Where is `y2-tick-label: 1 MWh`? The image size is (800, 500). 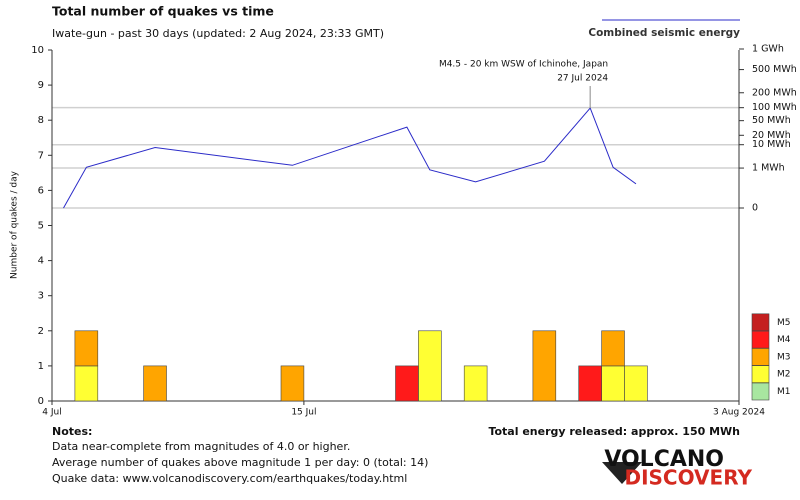
y2-tick-label: 1 MWh is located at coordinates (768, 168).